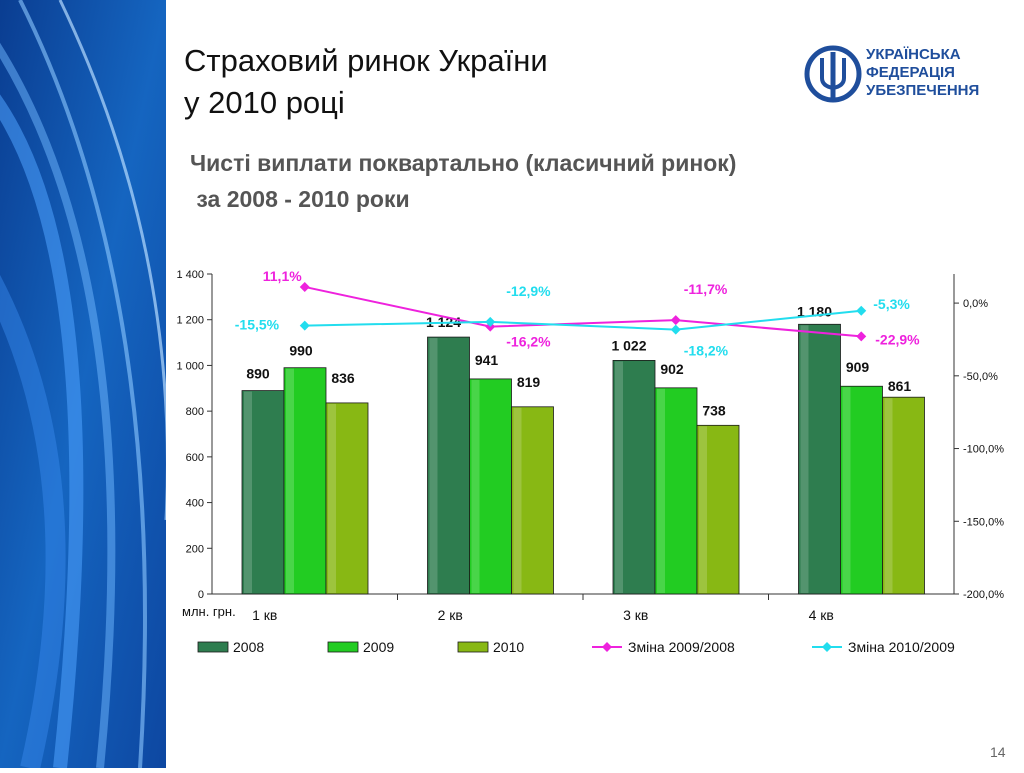 This screenshot has width=1024, height=773. What do you see at coordinates (209, 611) in the screenshot?
I see `y-unit-label: млн. грн.` at bounding box center [209, 611].